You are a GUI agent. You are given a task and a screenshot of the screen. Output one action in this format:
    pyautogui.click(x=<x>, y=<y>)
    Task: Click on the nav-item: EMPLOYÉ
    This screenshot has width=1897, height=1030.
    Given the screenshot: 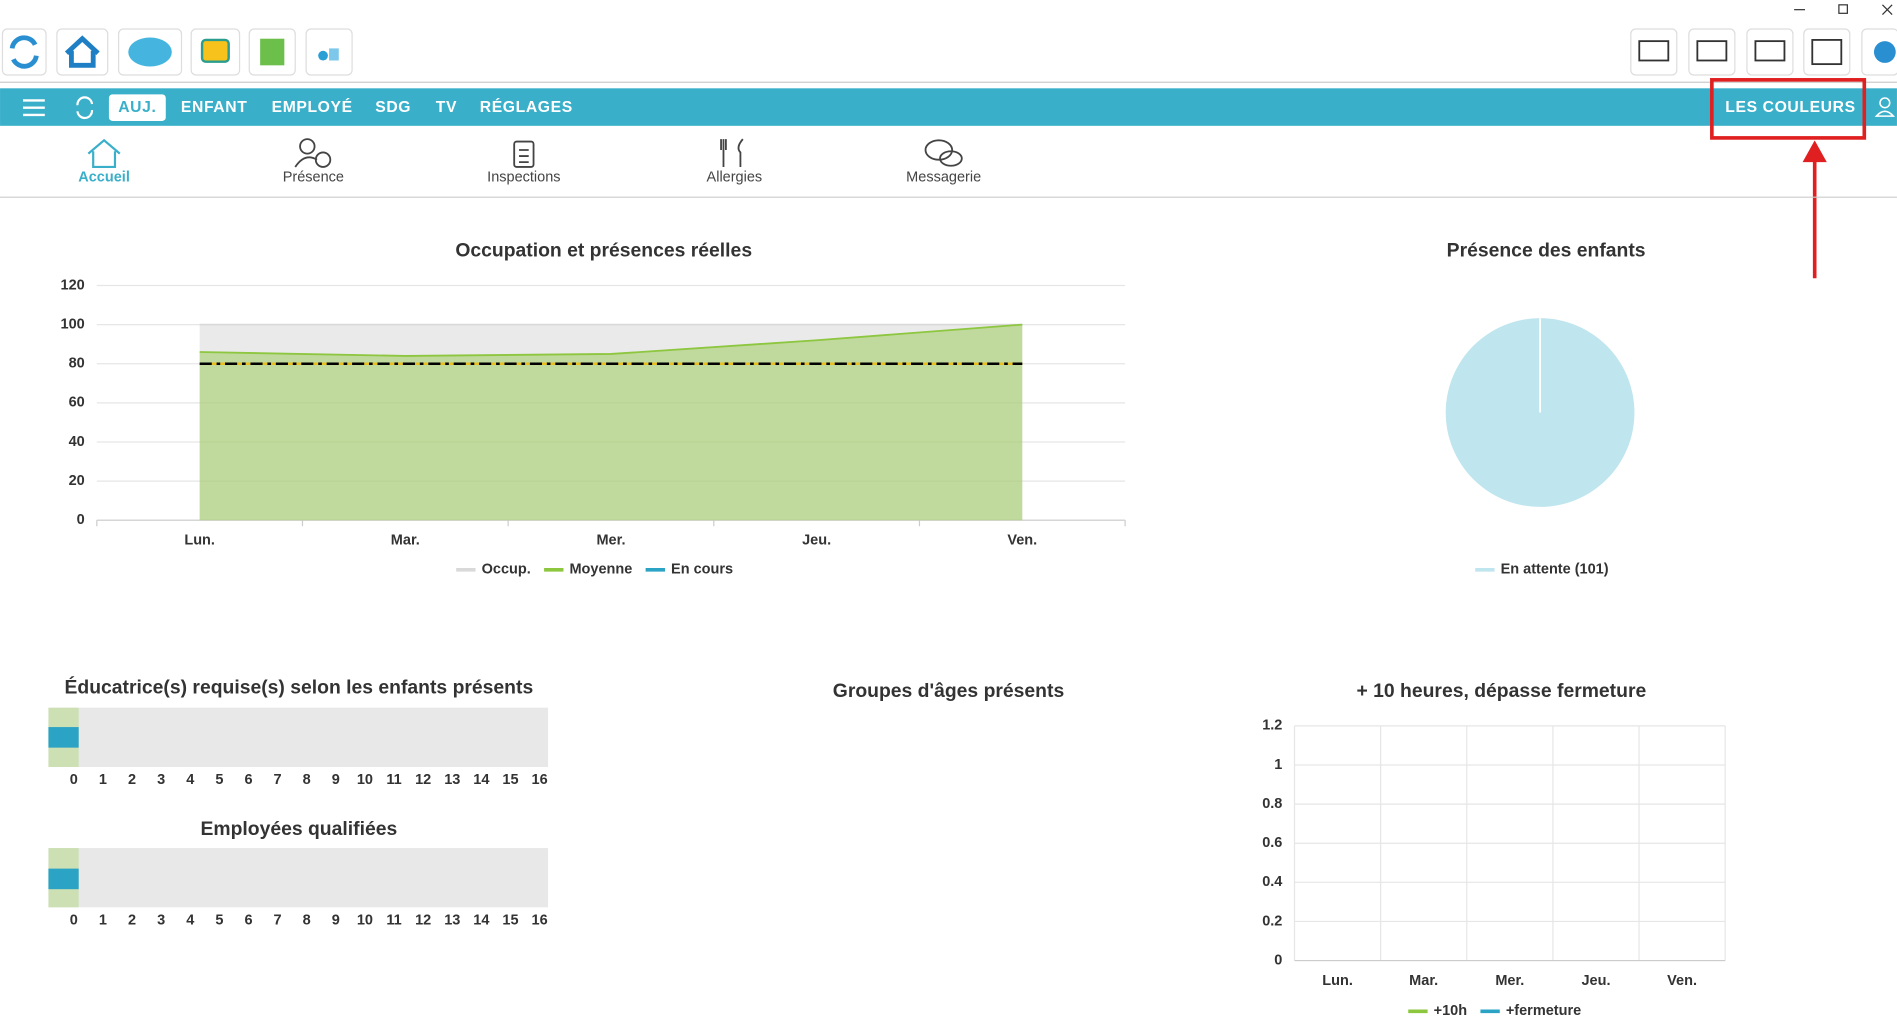 What is the action you would take?
    pyautogui.click(x=312, y=106)
    